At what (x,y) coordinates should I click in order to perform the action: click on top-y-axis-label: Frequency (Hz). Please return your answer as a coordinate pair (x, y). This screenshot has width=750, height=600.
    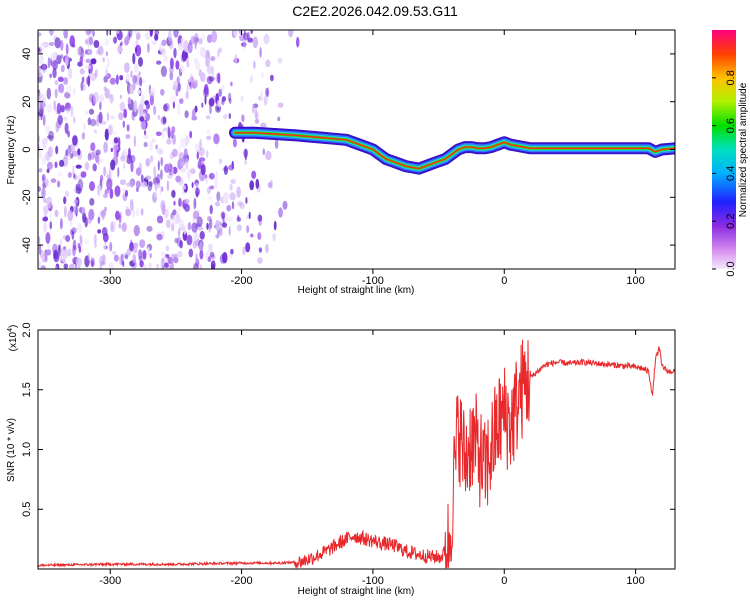
    Looking at the image, I should click on (11, 150).